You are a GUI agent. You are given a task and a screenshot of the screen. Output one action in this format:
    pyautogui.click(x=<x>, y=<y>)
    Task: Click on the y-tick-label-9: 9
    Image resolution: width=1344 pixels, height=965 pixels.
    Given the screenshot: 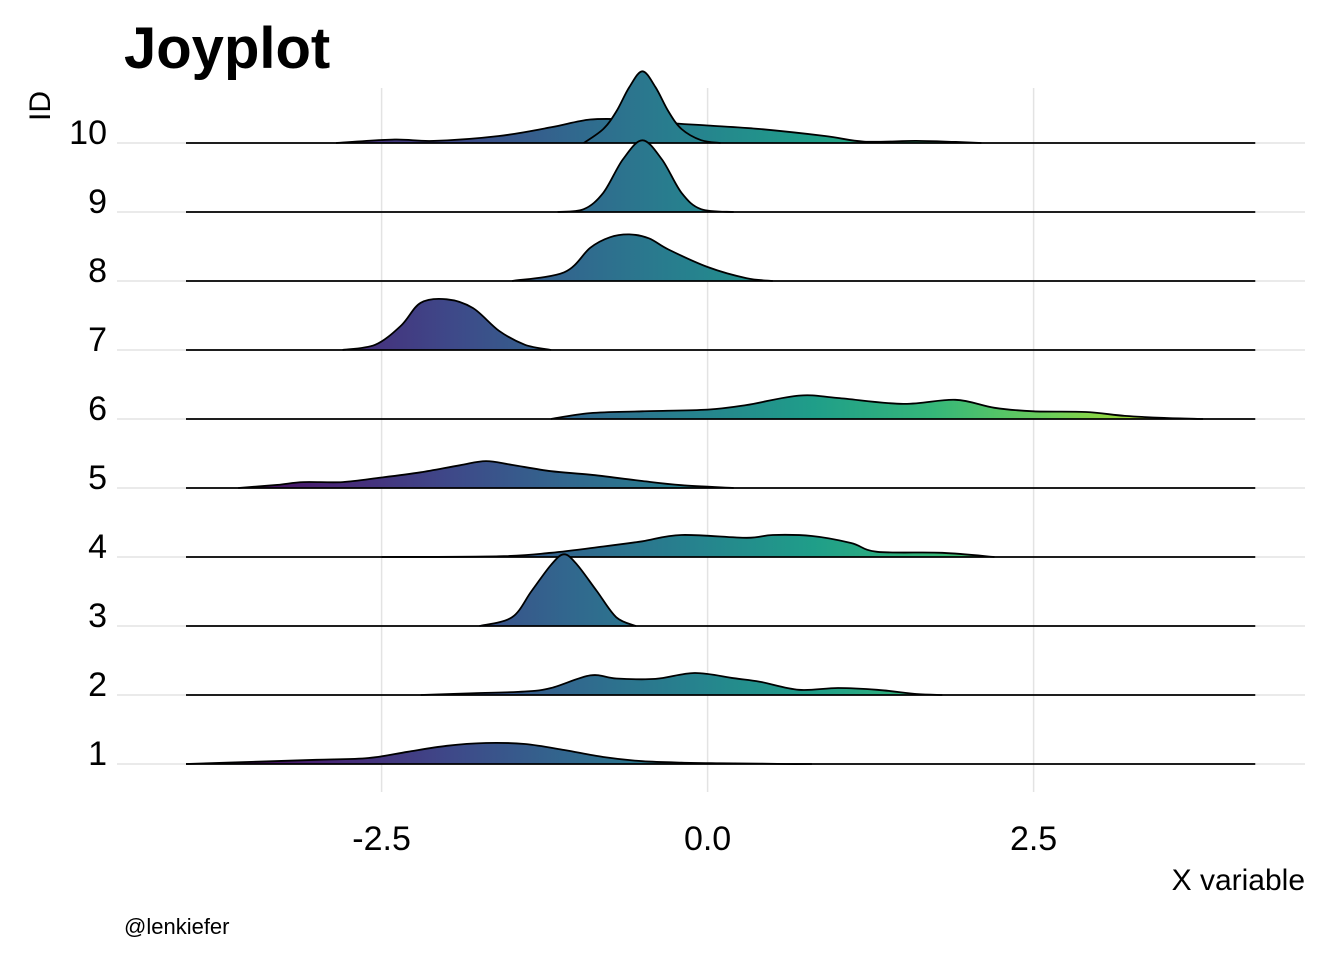 What is the action you would take?
    pyautogui.click(x=97, y=202)
    